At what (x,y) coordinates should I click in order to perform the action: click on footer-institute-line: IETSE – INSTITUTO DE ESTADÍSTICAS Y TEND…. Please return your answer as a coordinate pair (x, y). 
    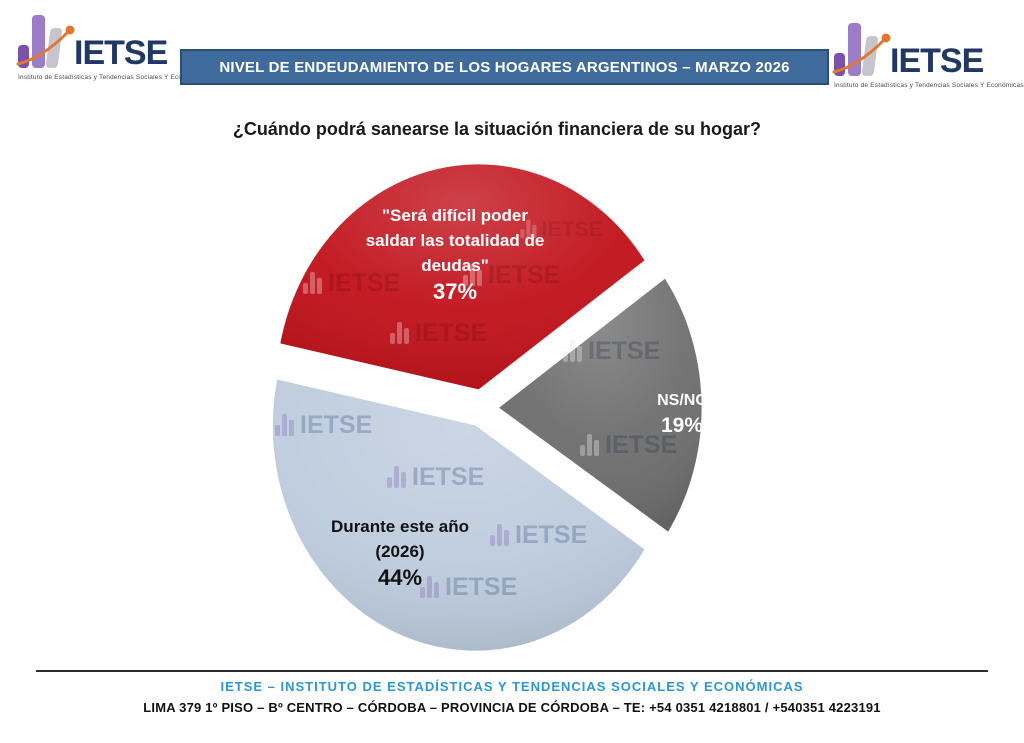
    Looking at the image, I should click on (512, 686).